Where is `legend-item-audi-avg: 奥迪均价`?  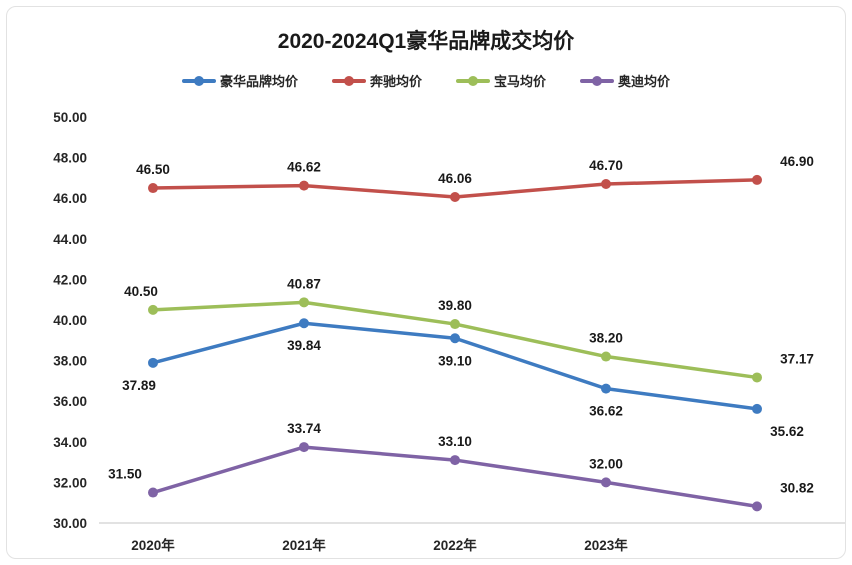 legend-item-audi-avg: 奥迪均价 is located at coordinates (625, 80).